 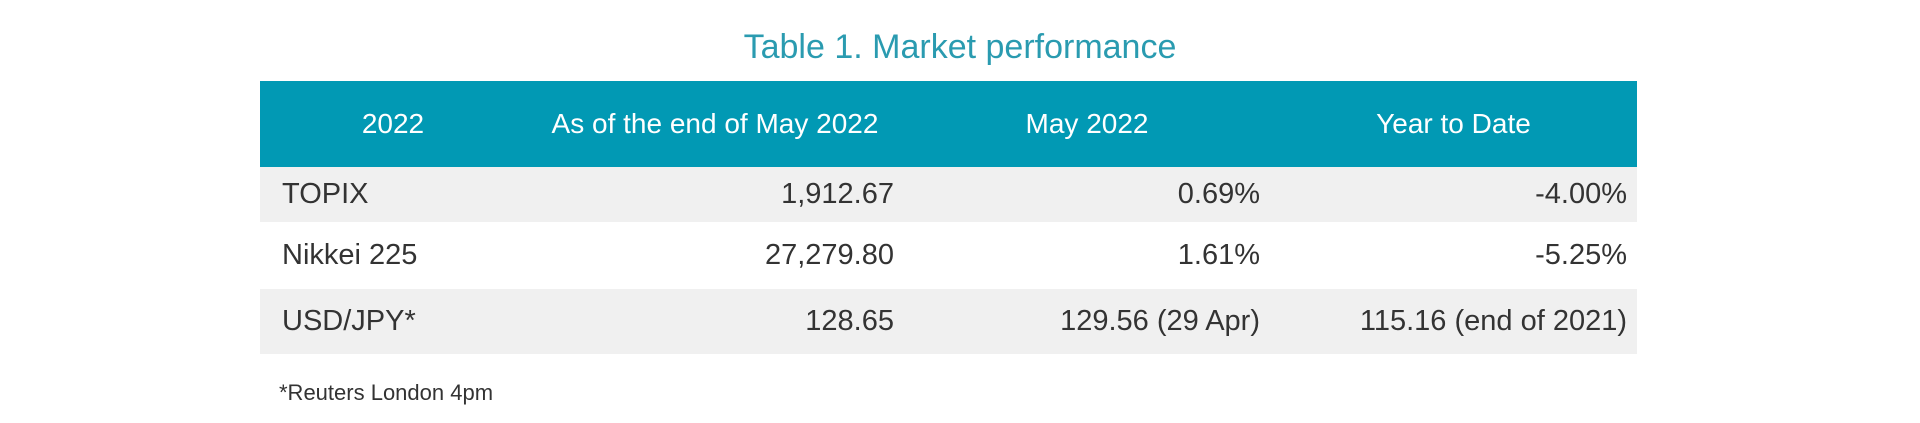 I want to click on footnote: *Reuters London 4pm, so click(x=386, y=392).